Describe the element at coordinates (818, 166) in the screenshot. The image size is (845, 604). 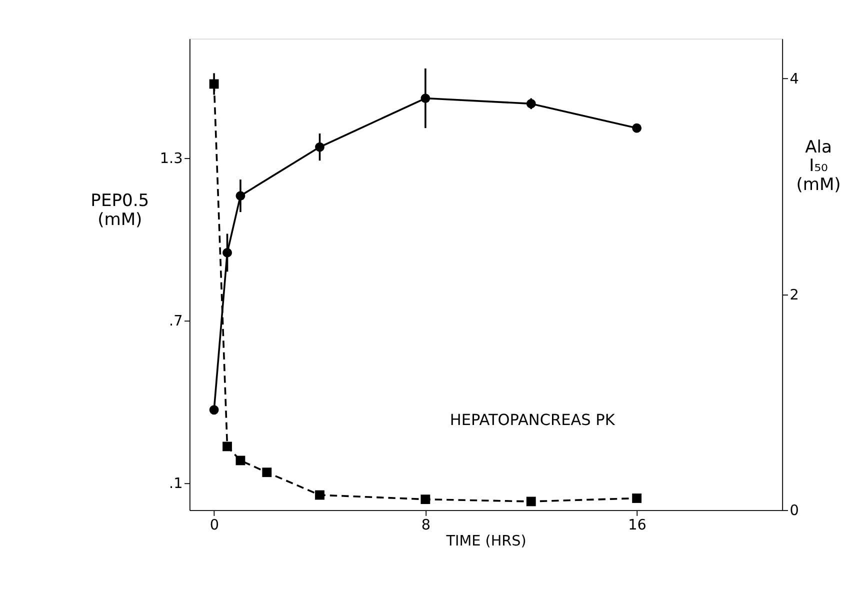
I see `y2-axis-title: Ala I₅₀ (mM)` at that location.